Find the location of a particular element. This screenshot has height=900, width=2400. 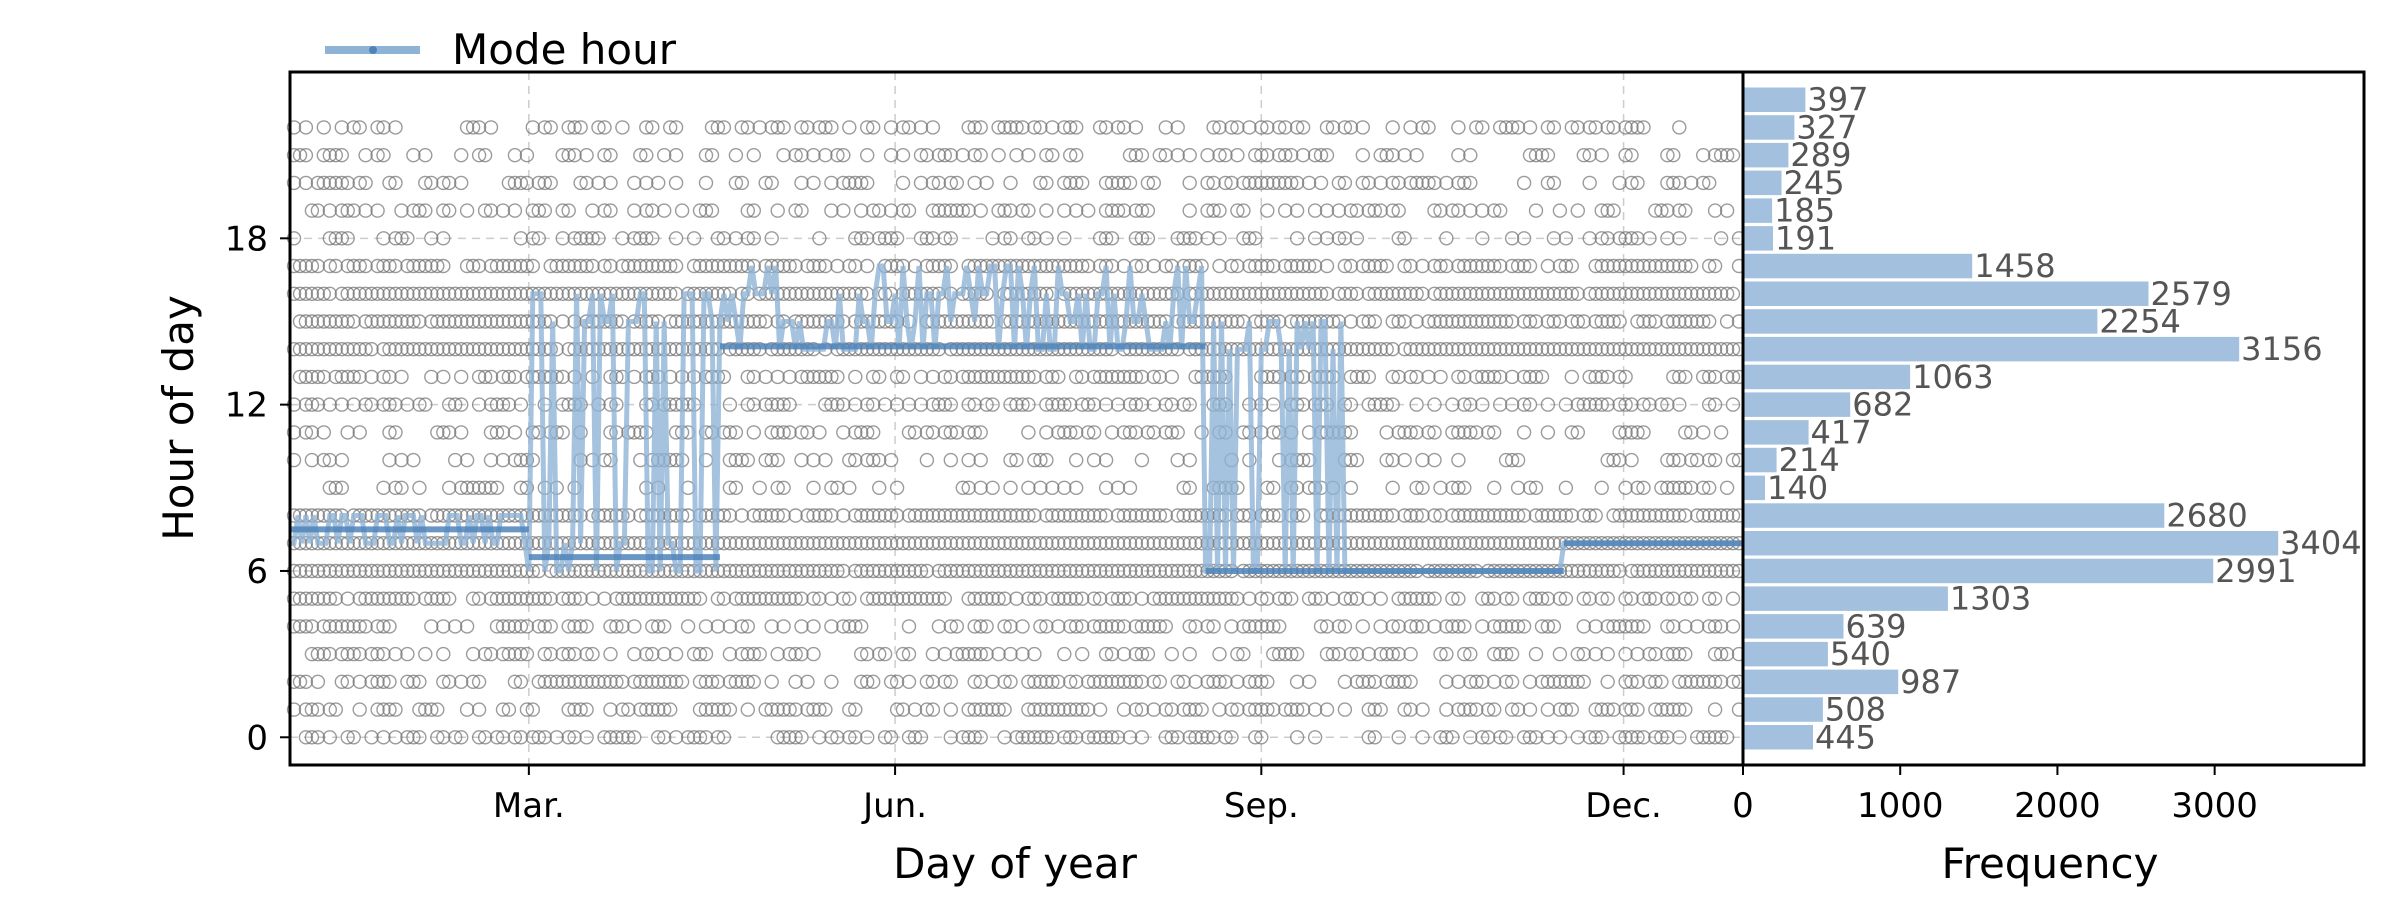

legend-marker is located at coordinates (373, 50).